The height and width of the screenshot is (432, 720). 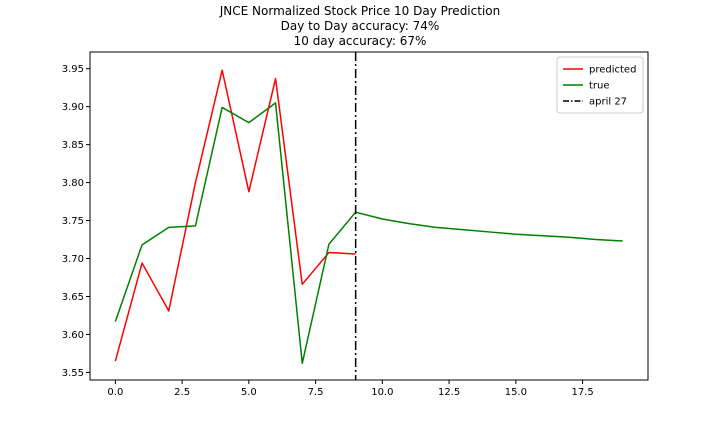 I want to click on y-tick-label: 3.75, so click(x=73, y=221).